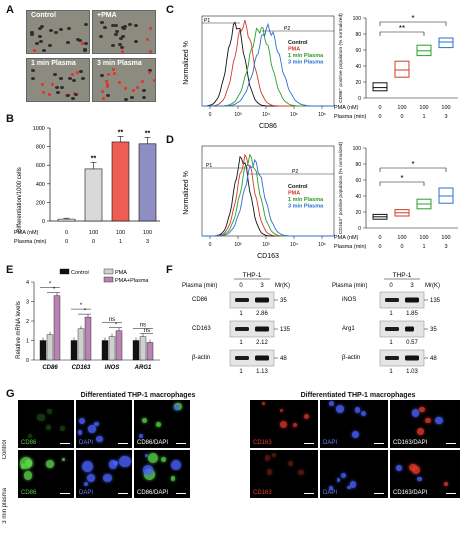  Describe the element at coordinates (10, 270) in the screenshot. I see `panel-label-e: E` at that location.